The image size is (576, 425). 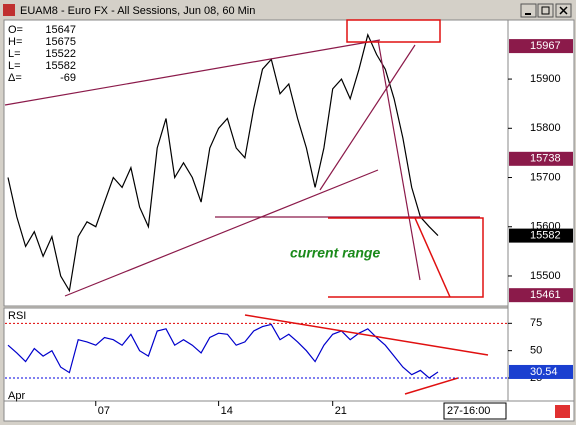 I want to click on series-line, so click(x=223, y=351).